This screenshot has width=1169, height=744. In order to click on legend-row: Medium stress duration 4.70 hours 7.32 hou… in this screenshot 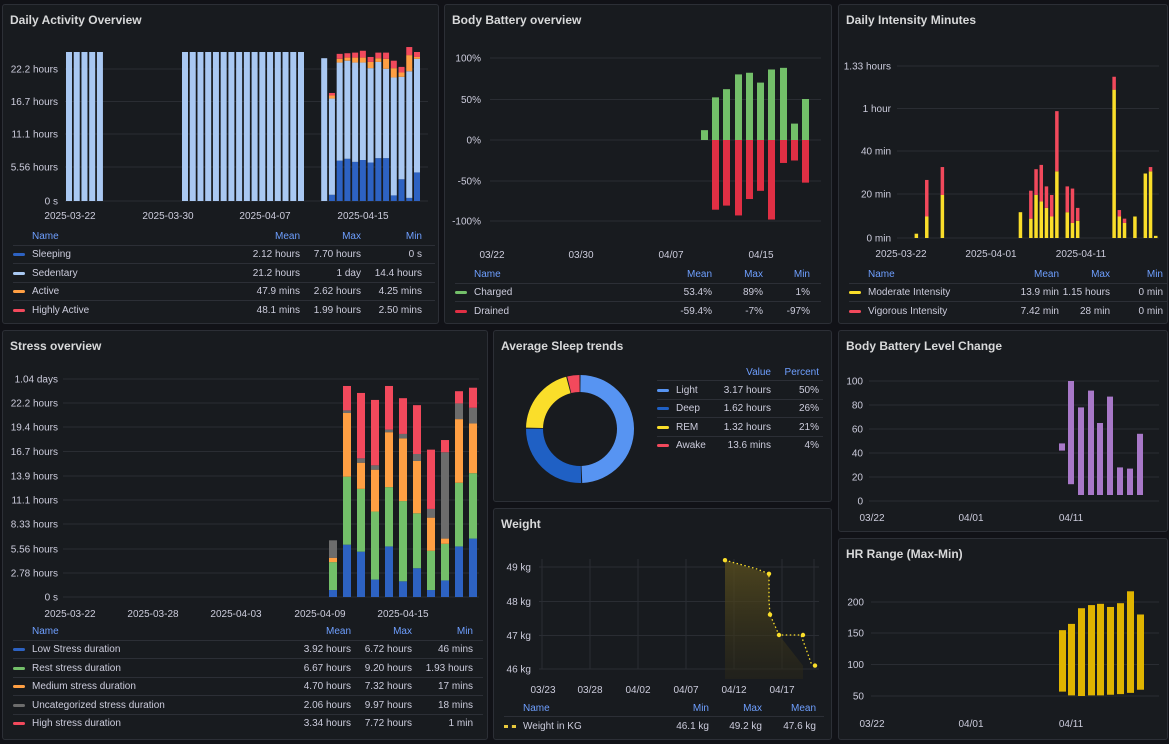, I will do `click(248, 687)`.